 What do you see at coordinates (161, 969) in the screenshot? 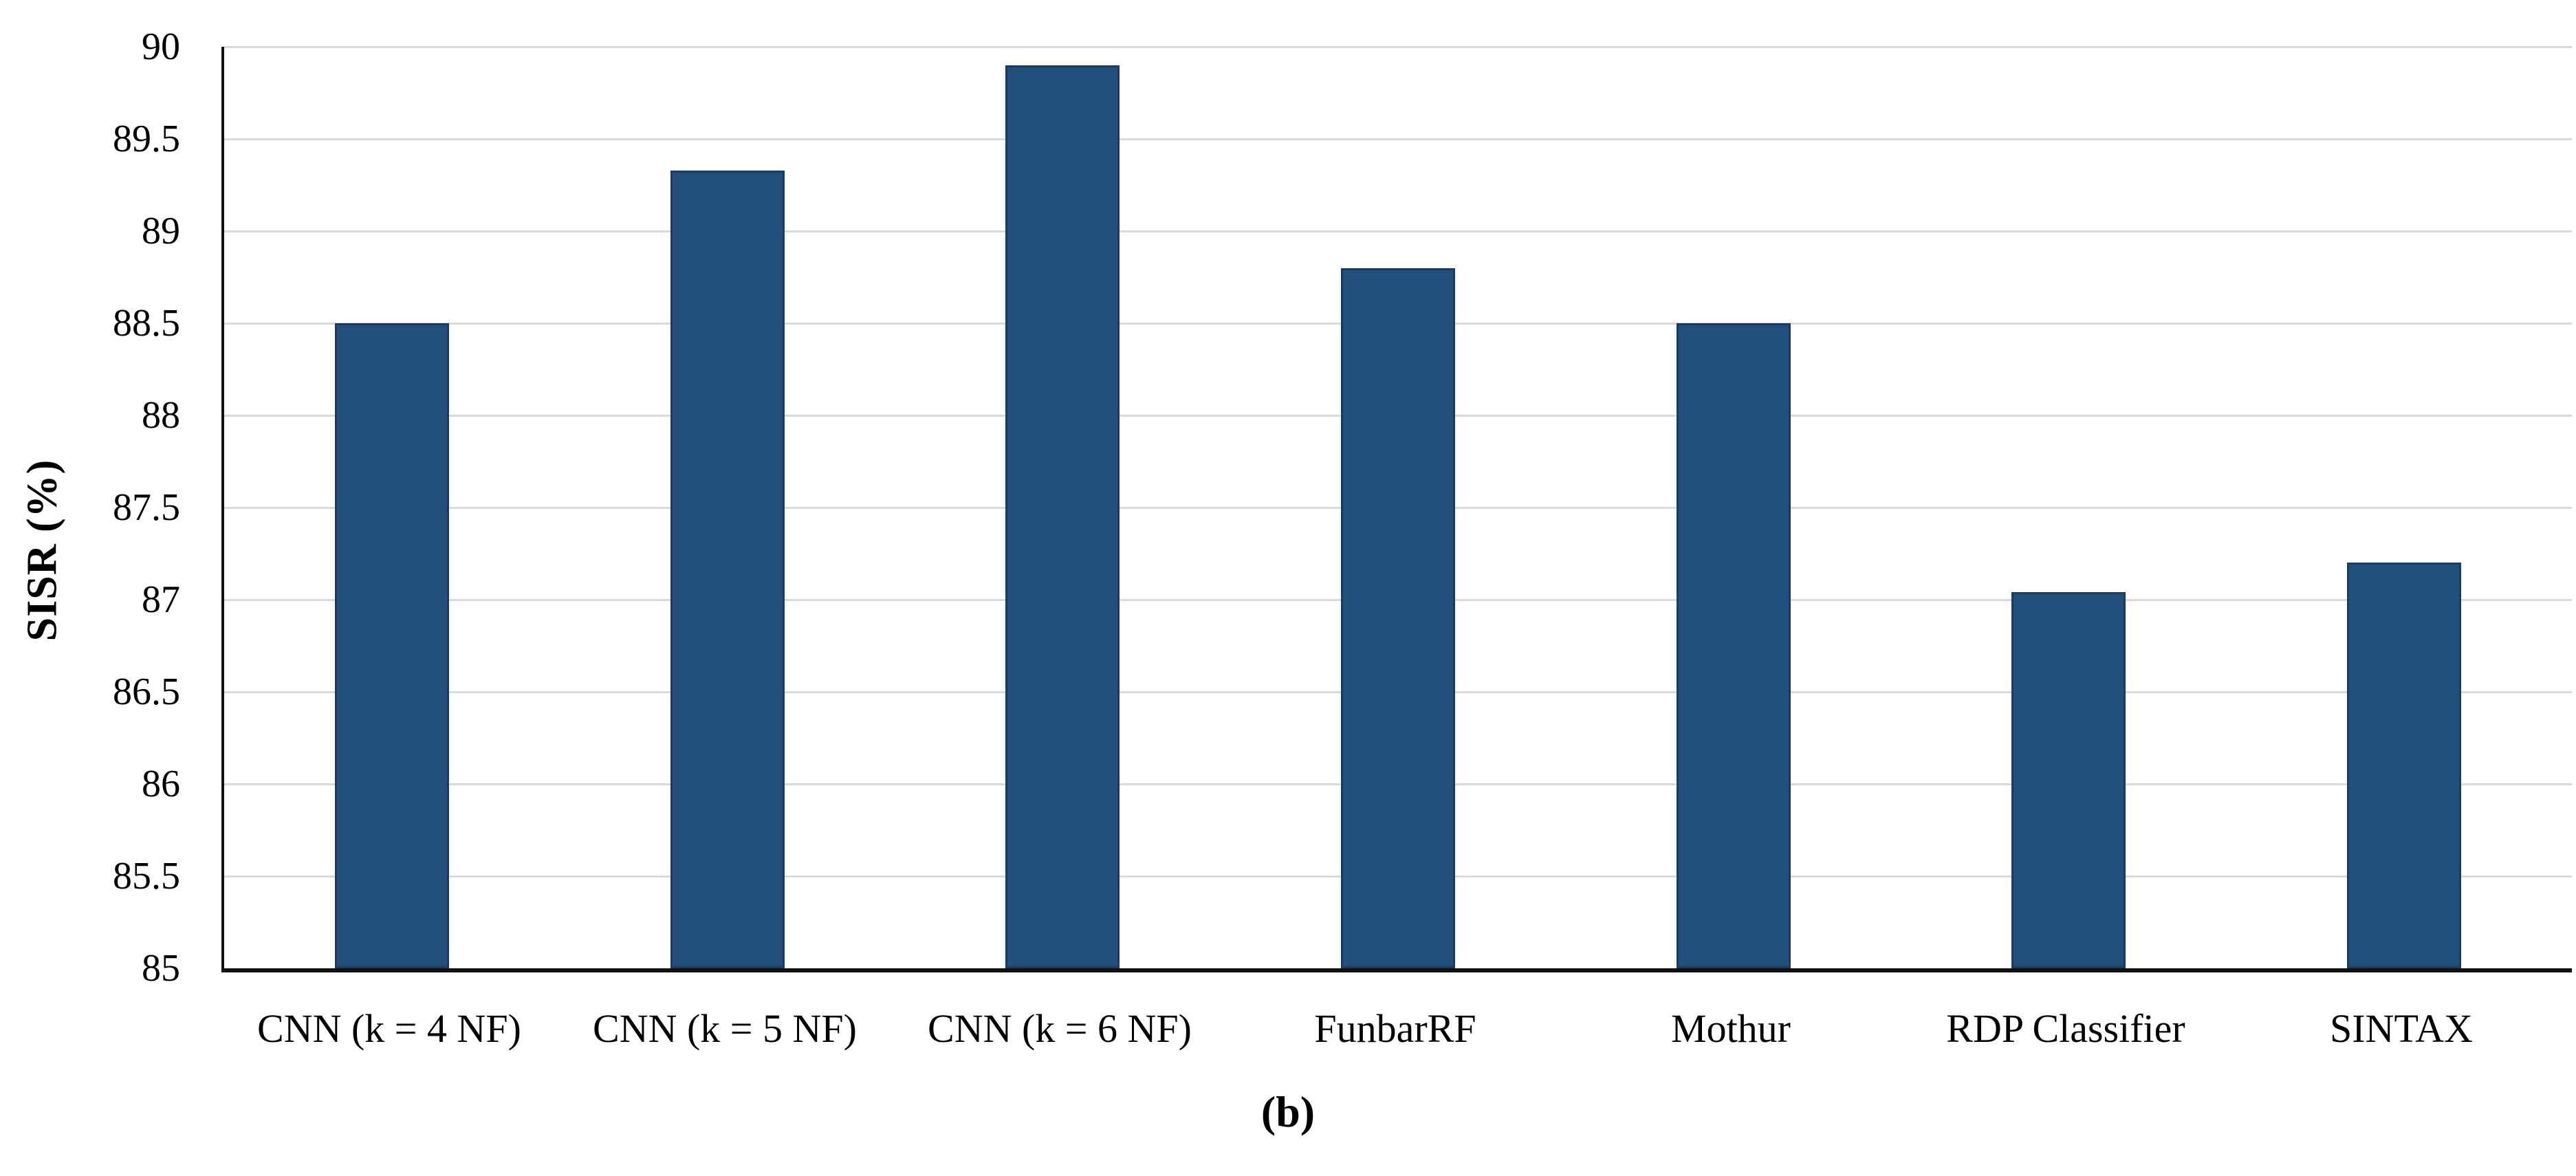
I see `y-tick-label-85: 85` at bounding box center [161, 969].